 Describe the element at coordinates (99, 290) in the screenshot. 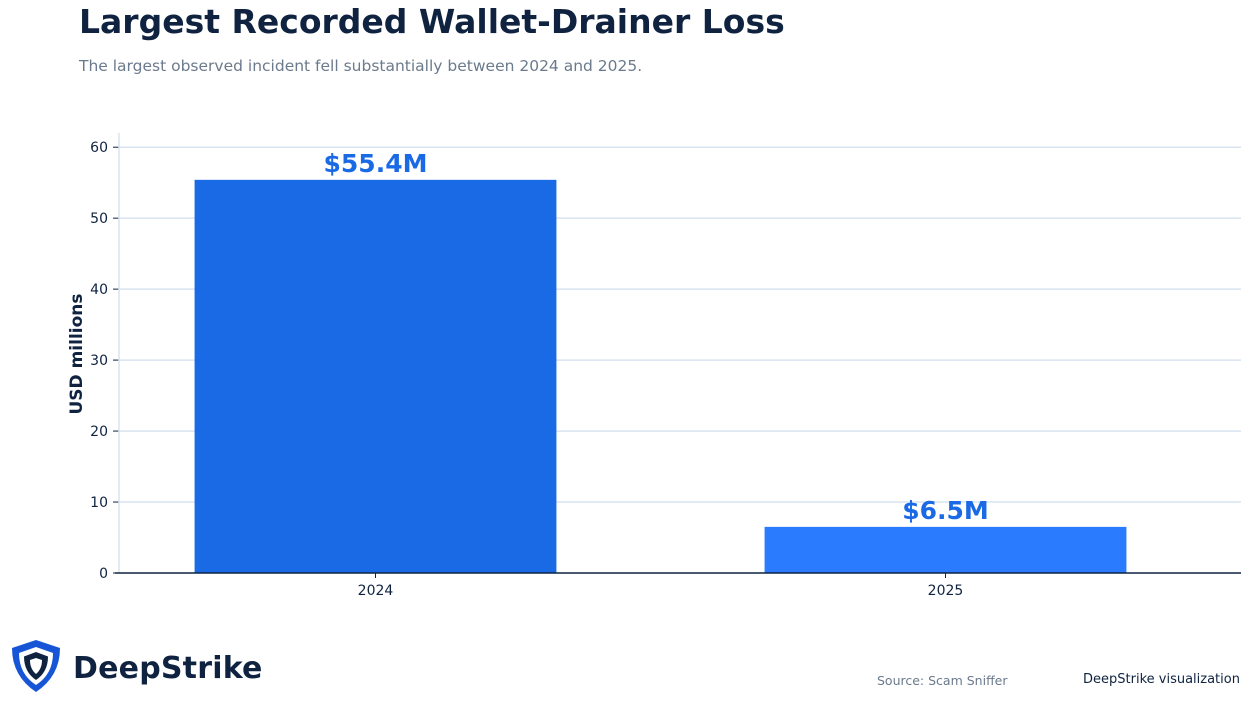

I see `y-tick-label: 40` at that location.